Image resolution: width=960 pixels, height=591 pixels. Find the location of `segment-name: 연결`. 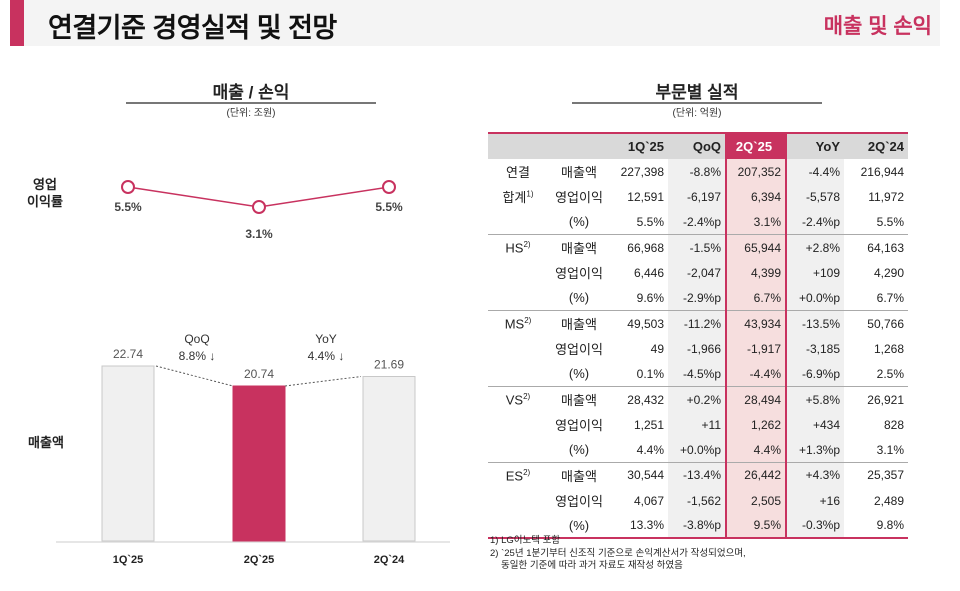

segment-name: 연결 is located at coordinates (518, 173).